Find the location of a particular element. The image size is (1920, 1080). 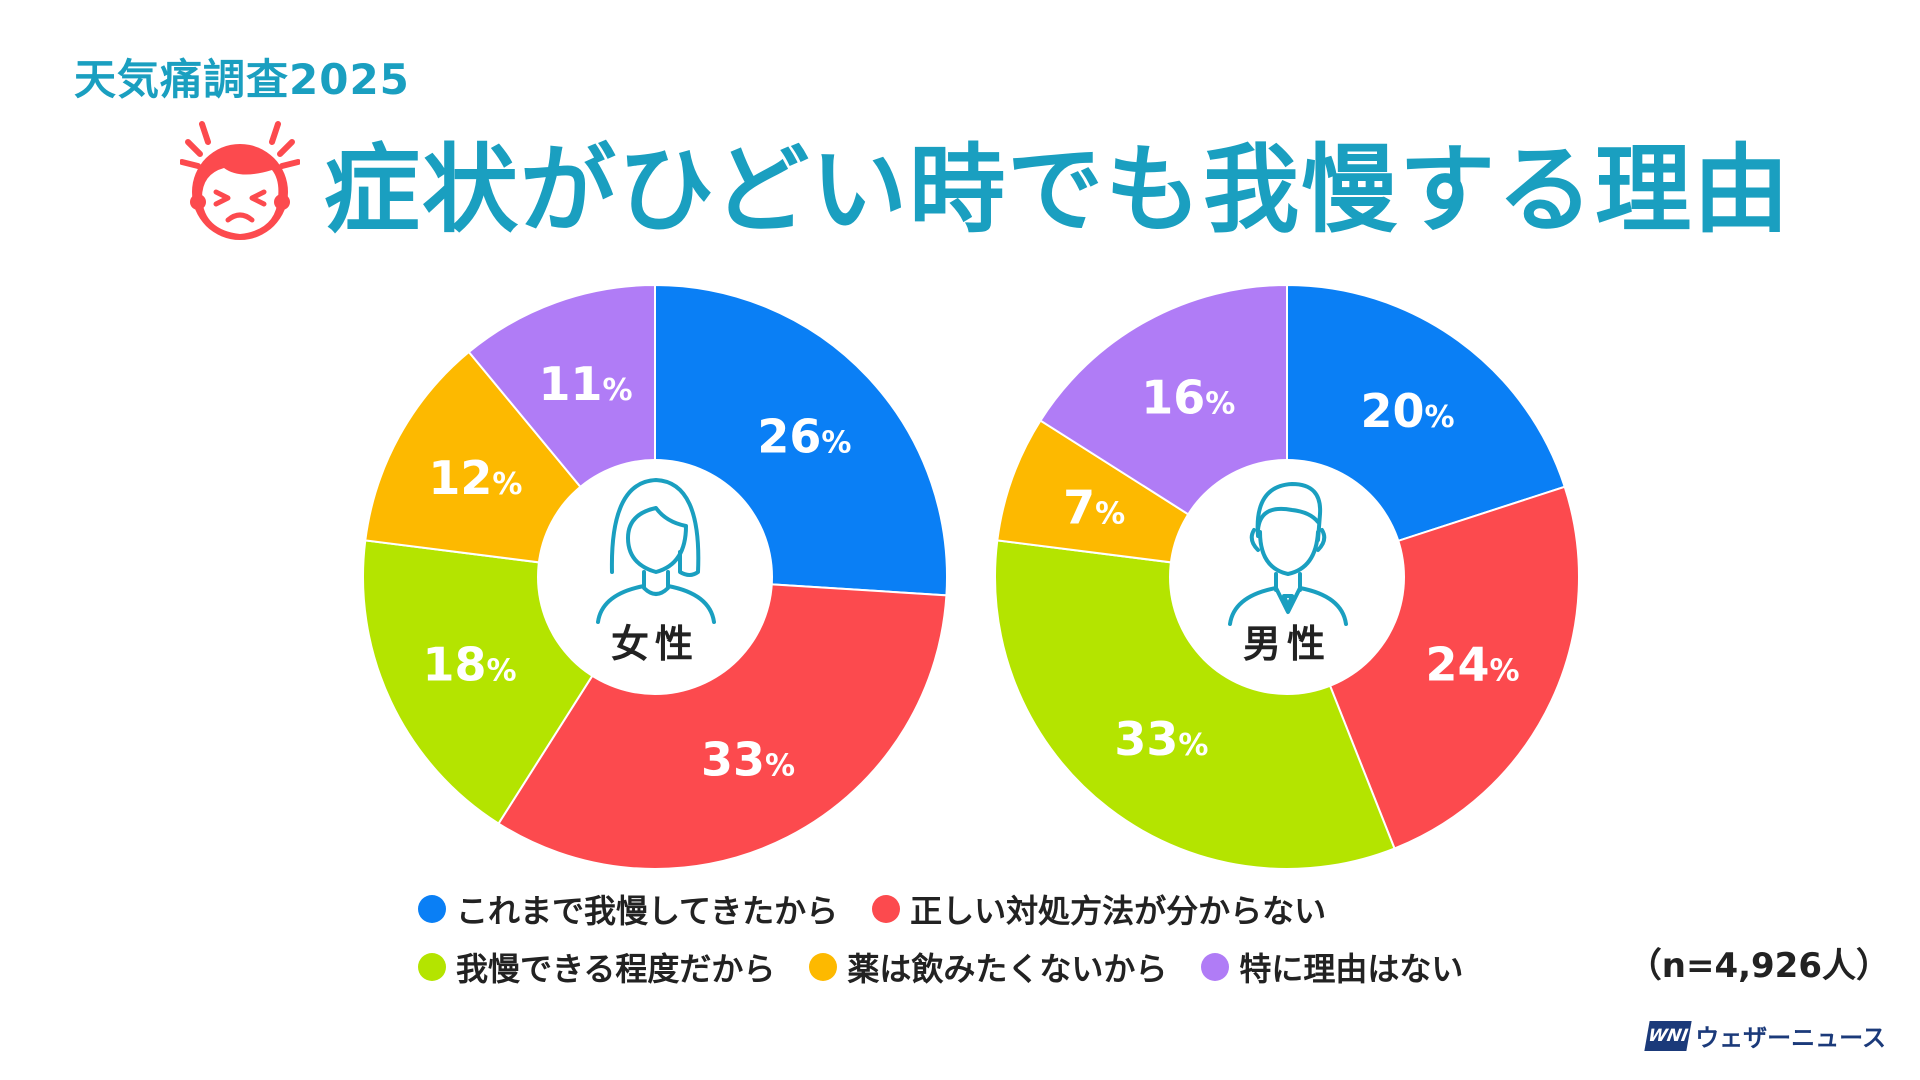

legend-item: 特に理由はない is located at coordinates (1332, 967).